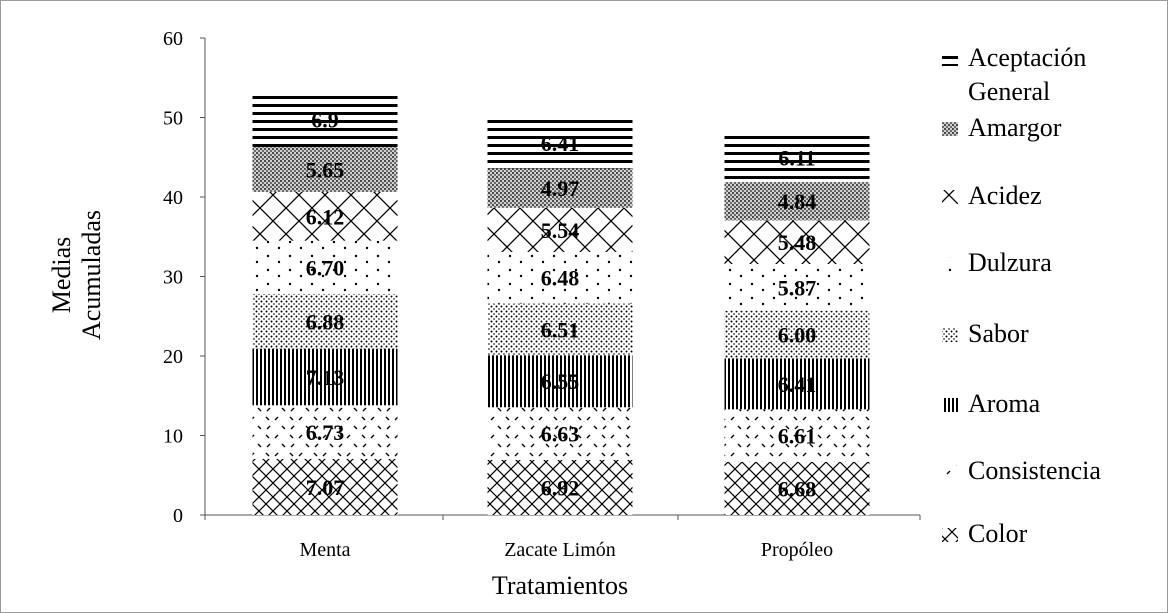 The height and width of the screenshot is (613, 1168). I want to click on data-label: 5.65, so click(325, 170).